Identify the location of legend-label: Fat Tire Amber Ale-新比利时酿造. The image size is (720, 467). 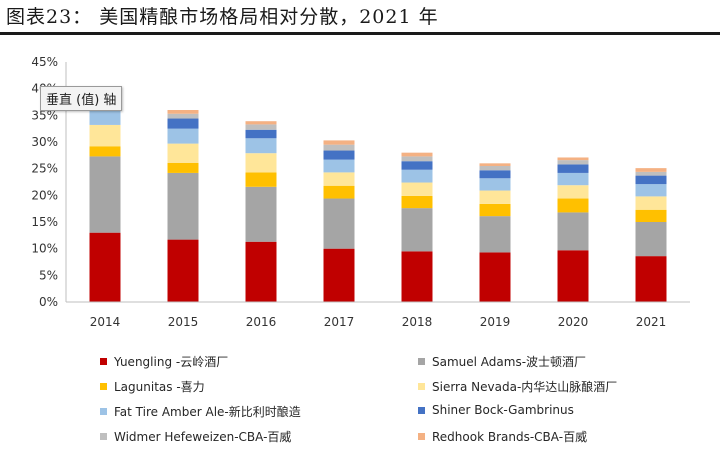
(207, 412).